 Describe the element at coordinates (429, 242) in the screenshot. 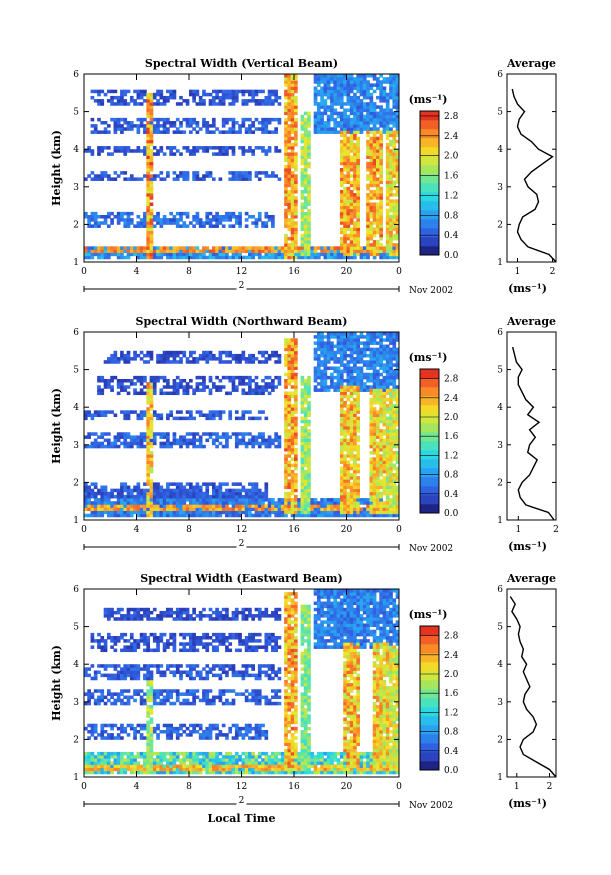

I see `colorbar-segment` at that location.